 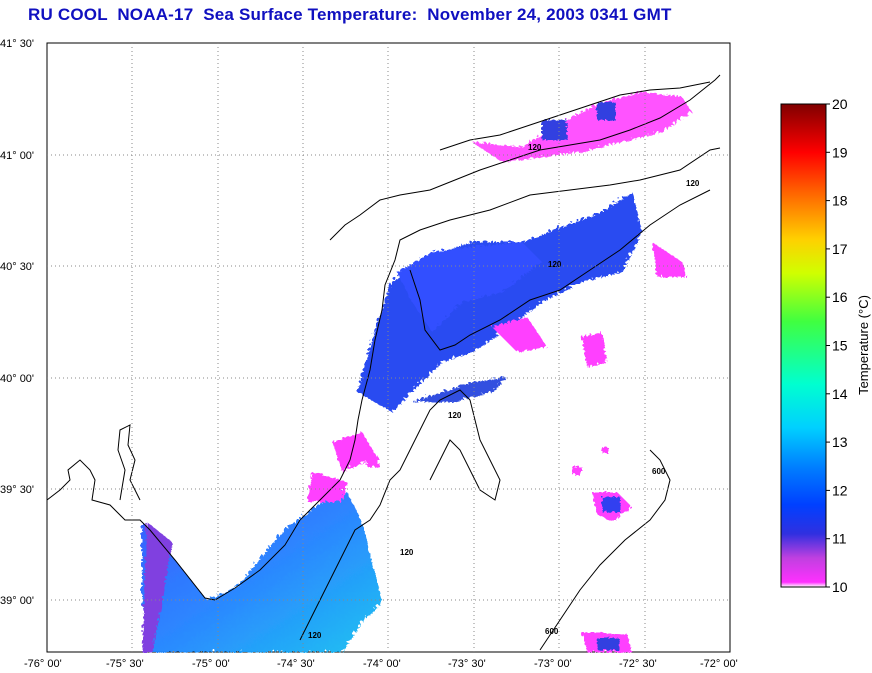 What do you see at coordinates (840, 152) in the screenshot?
I see `colorbar-tick-label: 19` at bounding box center [840, 152].